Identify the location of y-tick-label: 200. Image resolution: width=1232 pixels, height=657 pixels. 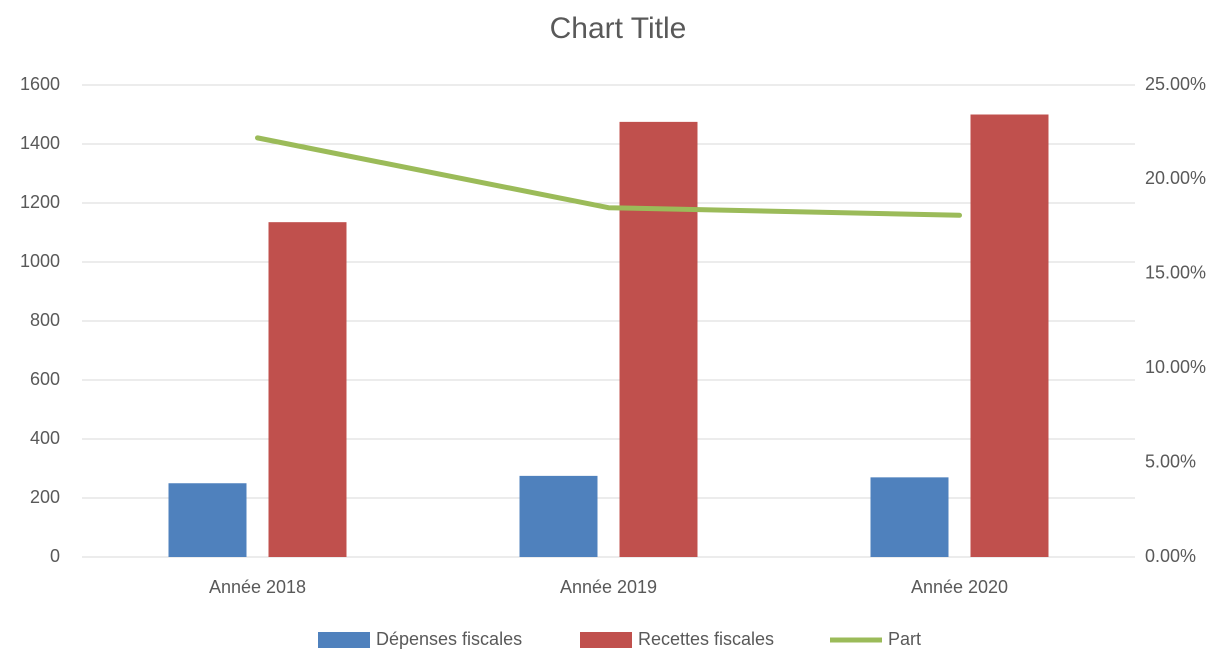
(45, 497).